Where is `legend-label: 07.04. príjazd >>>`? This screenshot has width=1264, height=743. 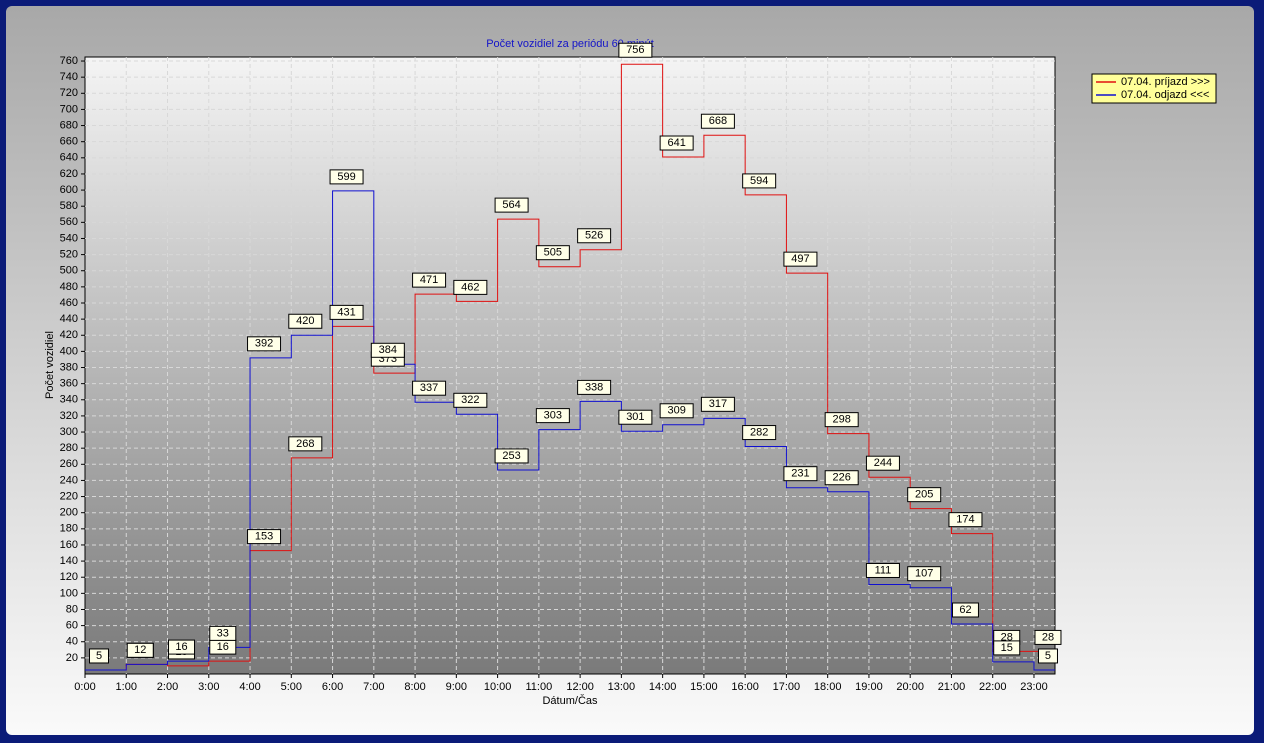
legend-label: 07.04. príjazd >>> is located at coordinates (1165, 82).